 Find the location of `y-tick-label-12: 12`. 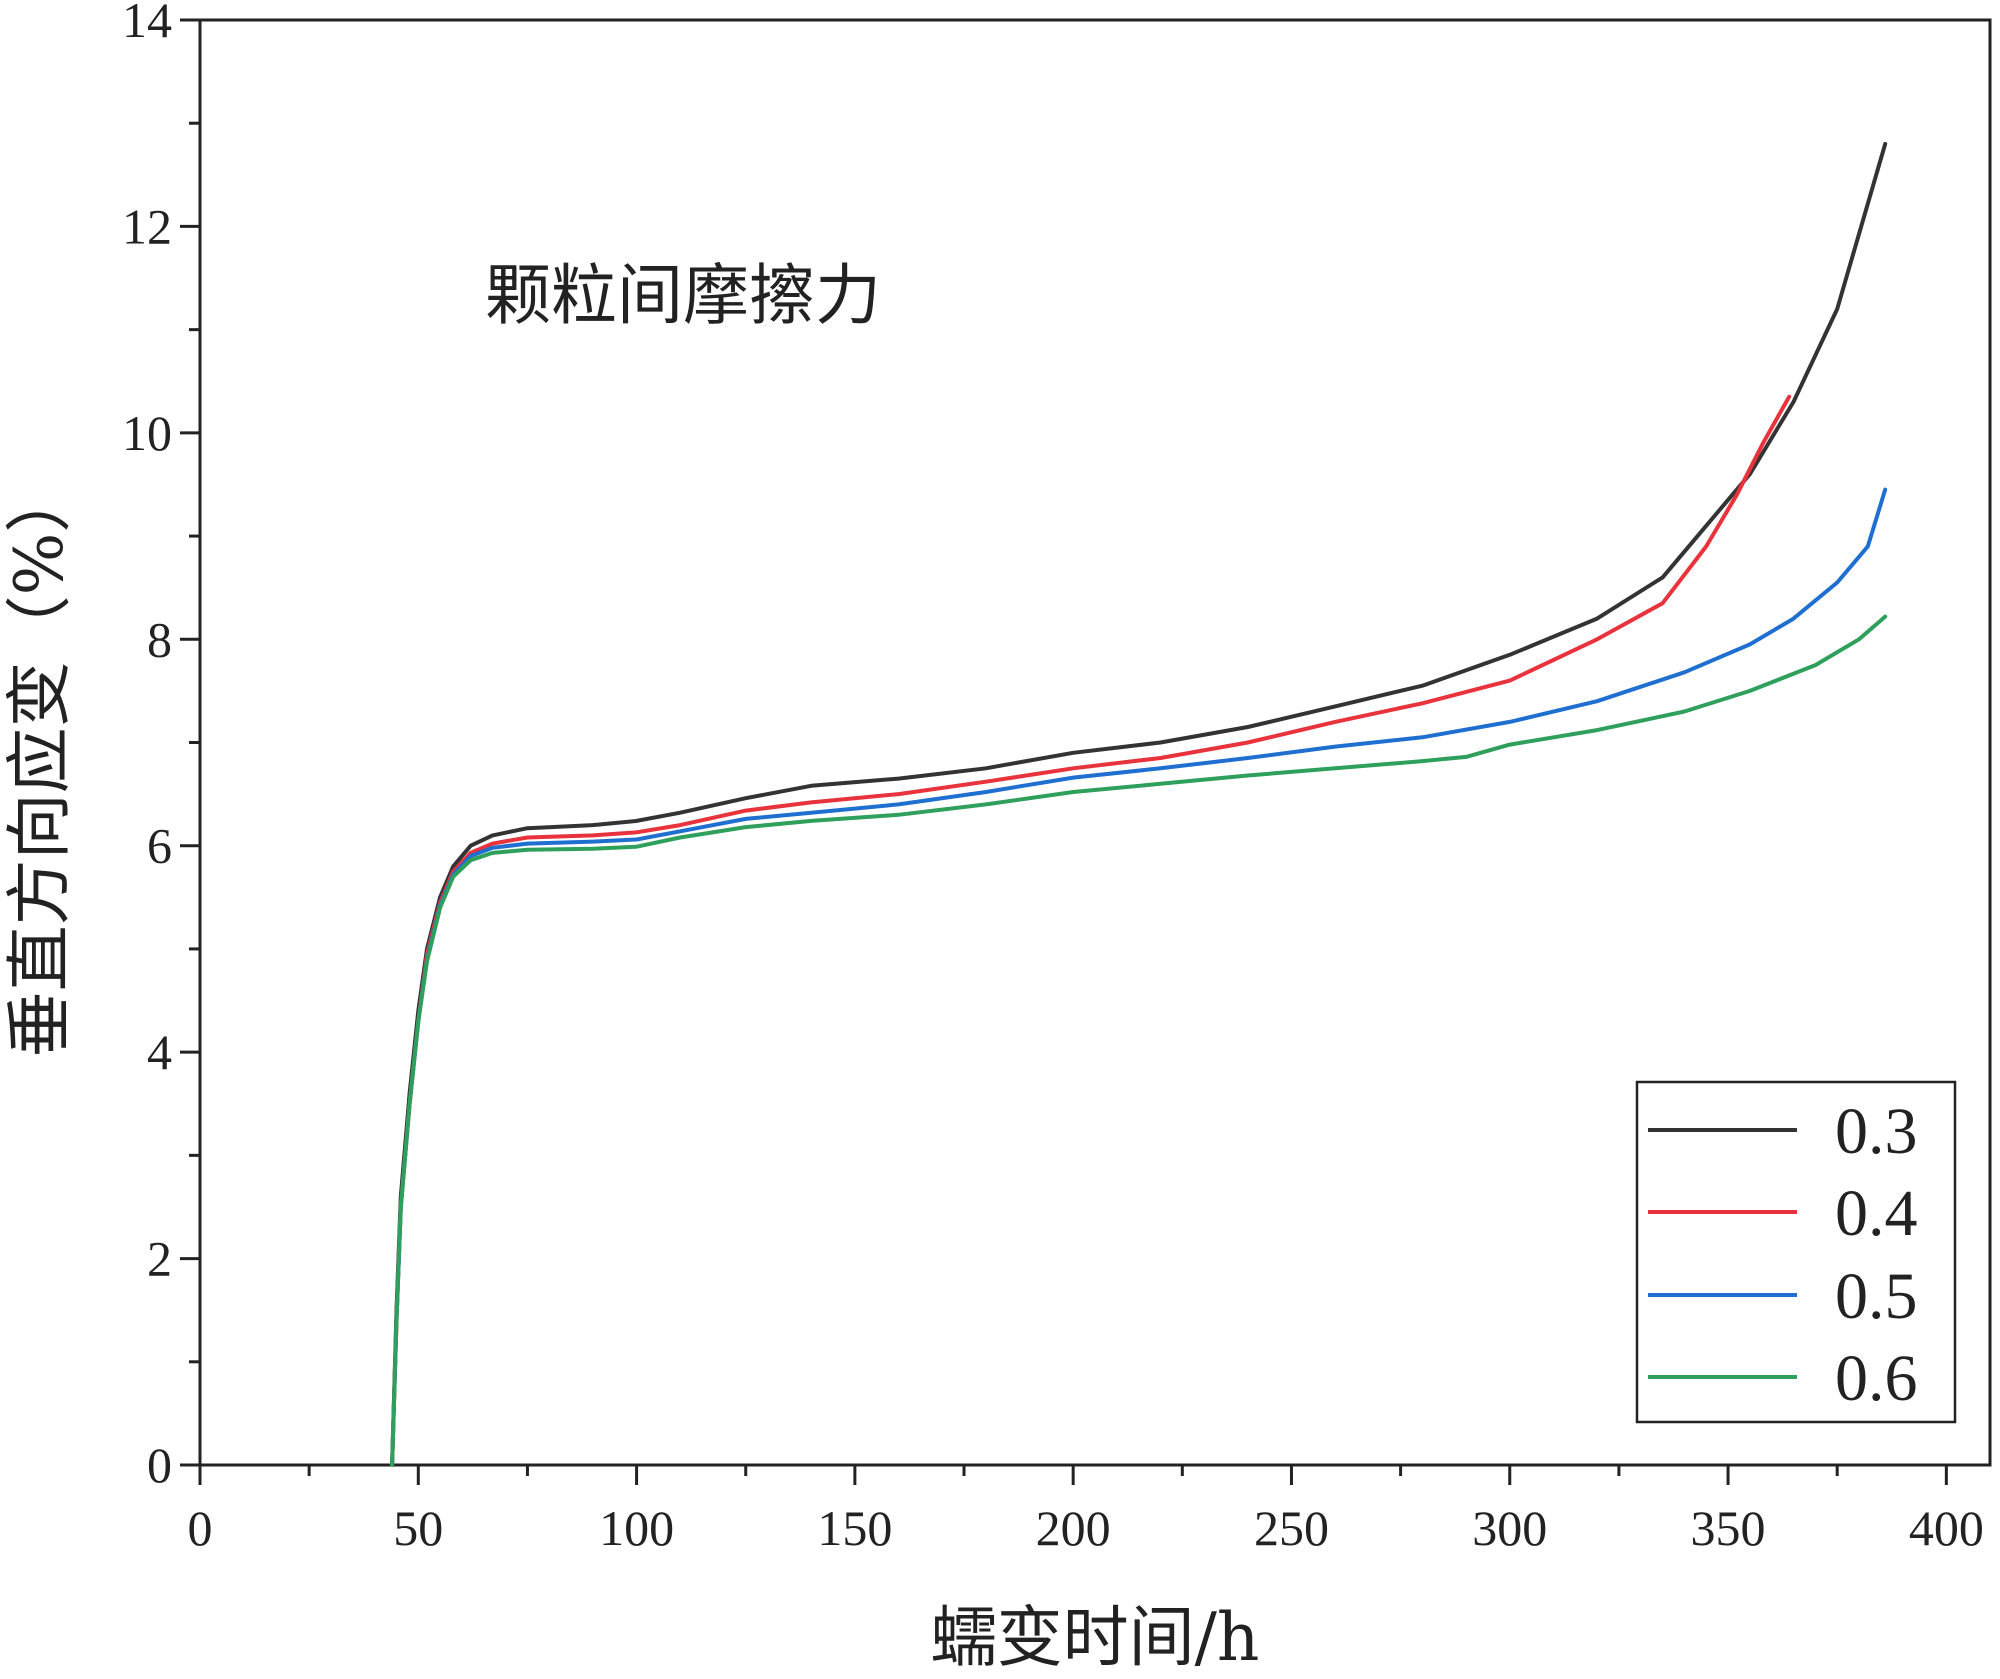

y-tick-label-12: 12 is located at coordinates (147, 226).